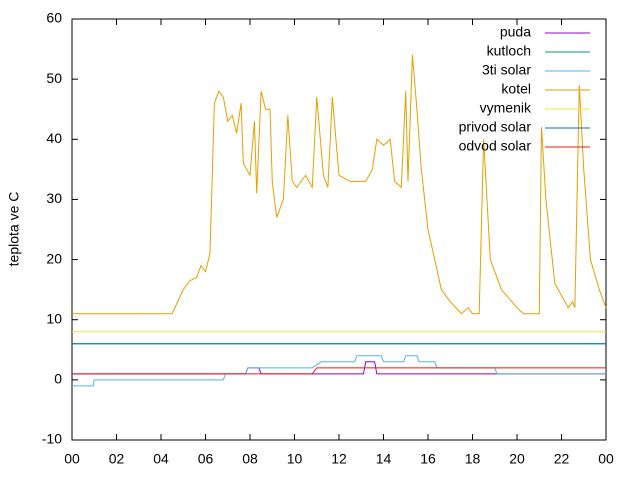 This screenshot has height=480, width=640. What do you see at coordinates (117, 459) in the screenshot?
I see `x-tick-label: 02` at bounding box center [117, 459].